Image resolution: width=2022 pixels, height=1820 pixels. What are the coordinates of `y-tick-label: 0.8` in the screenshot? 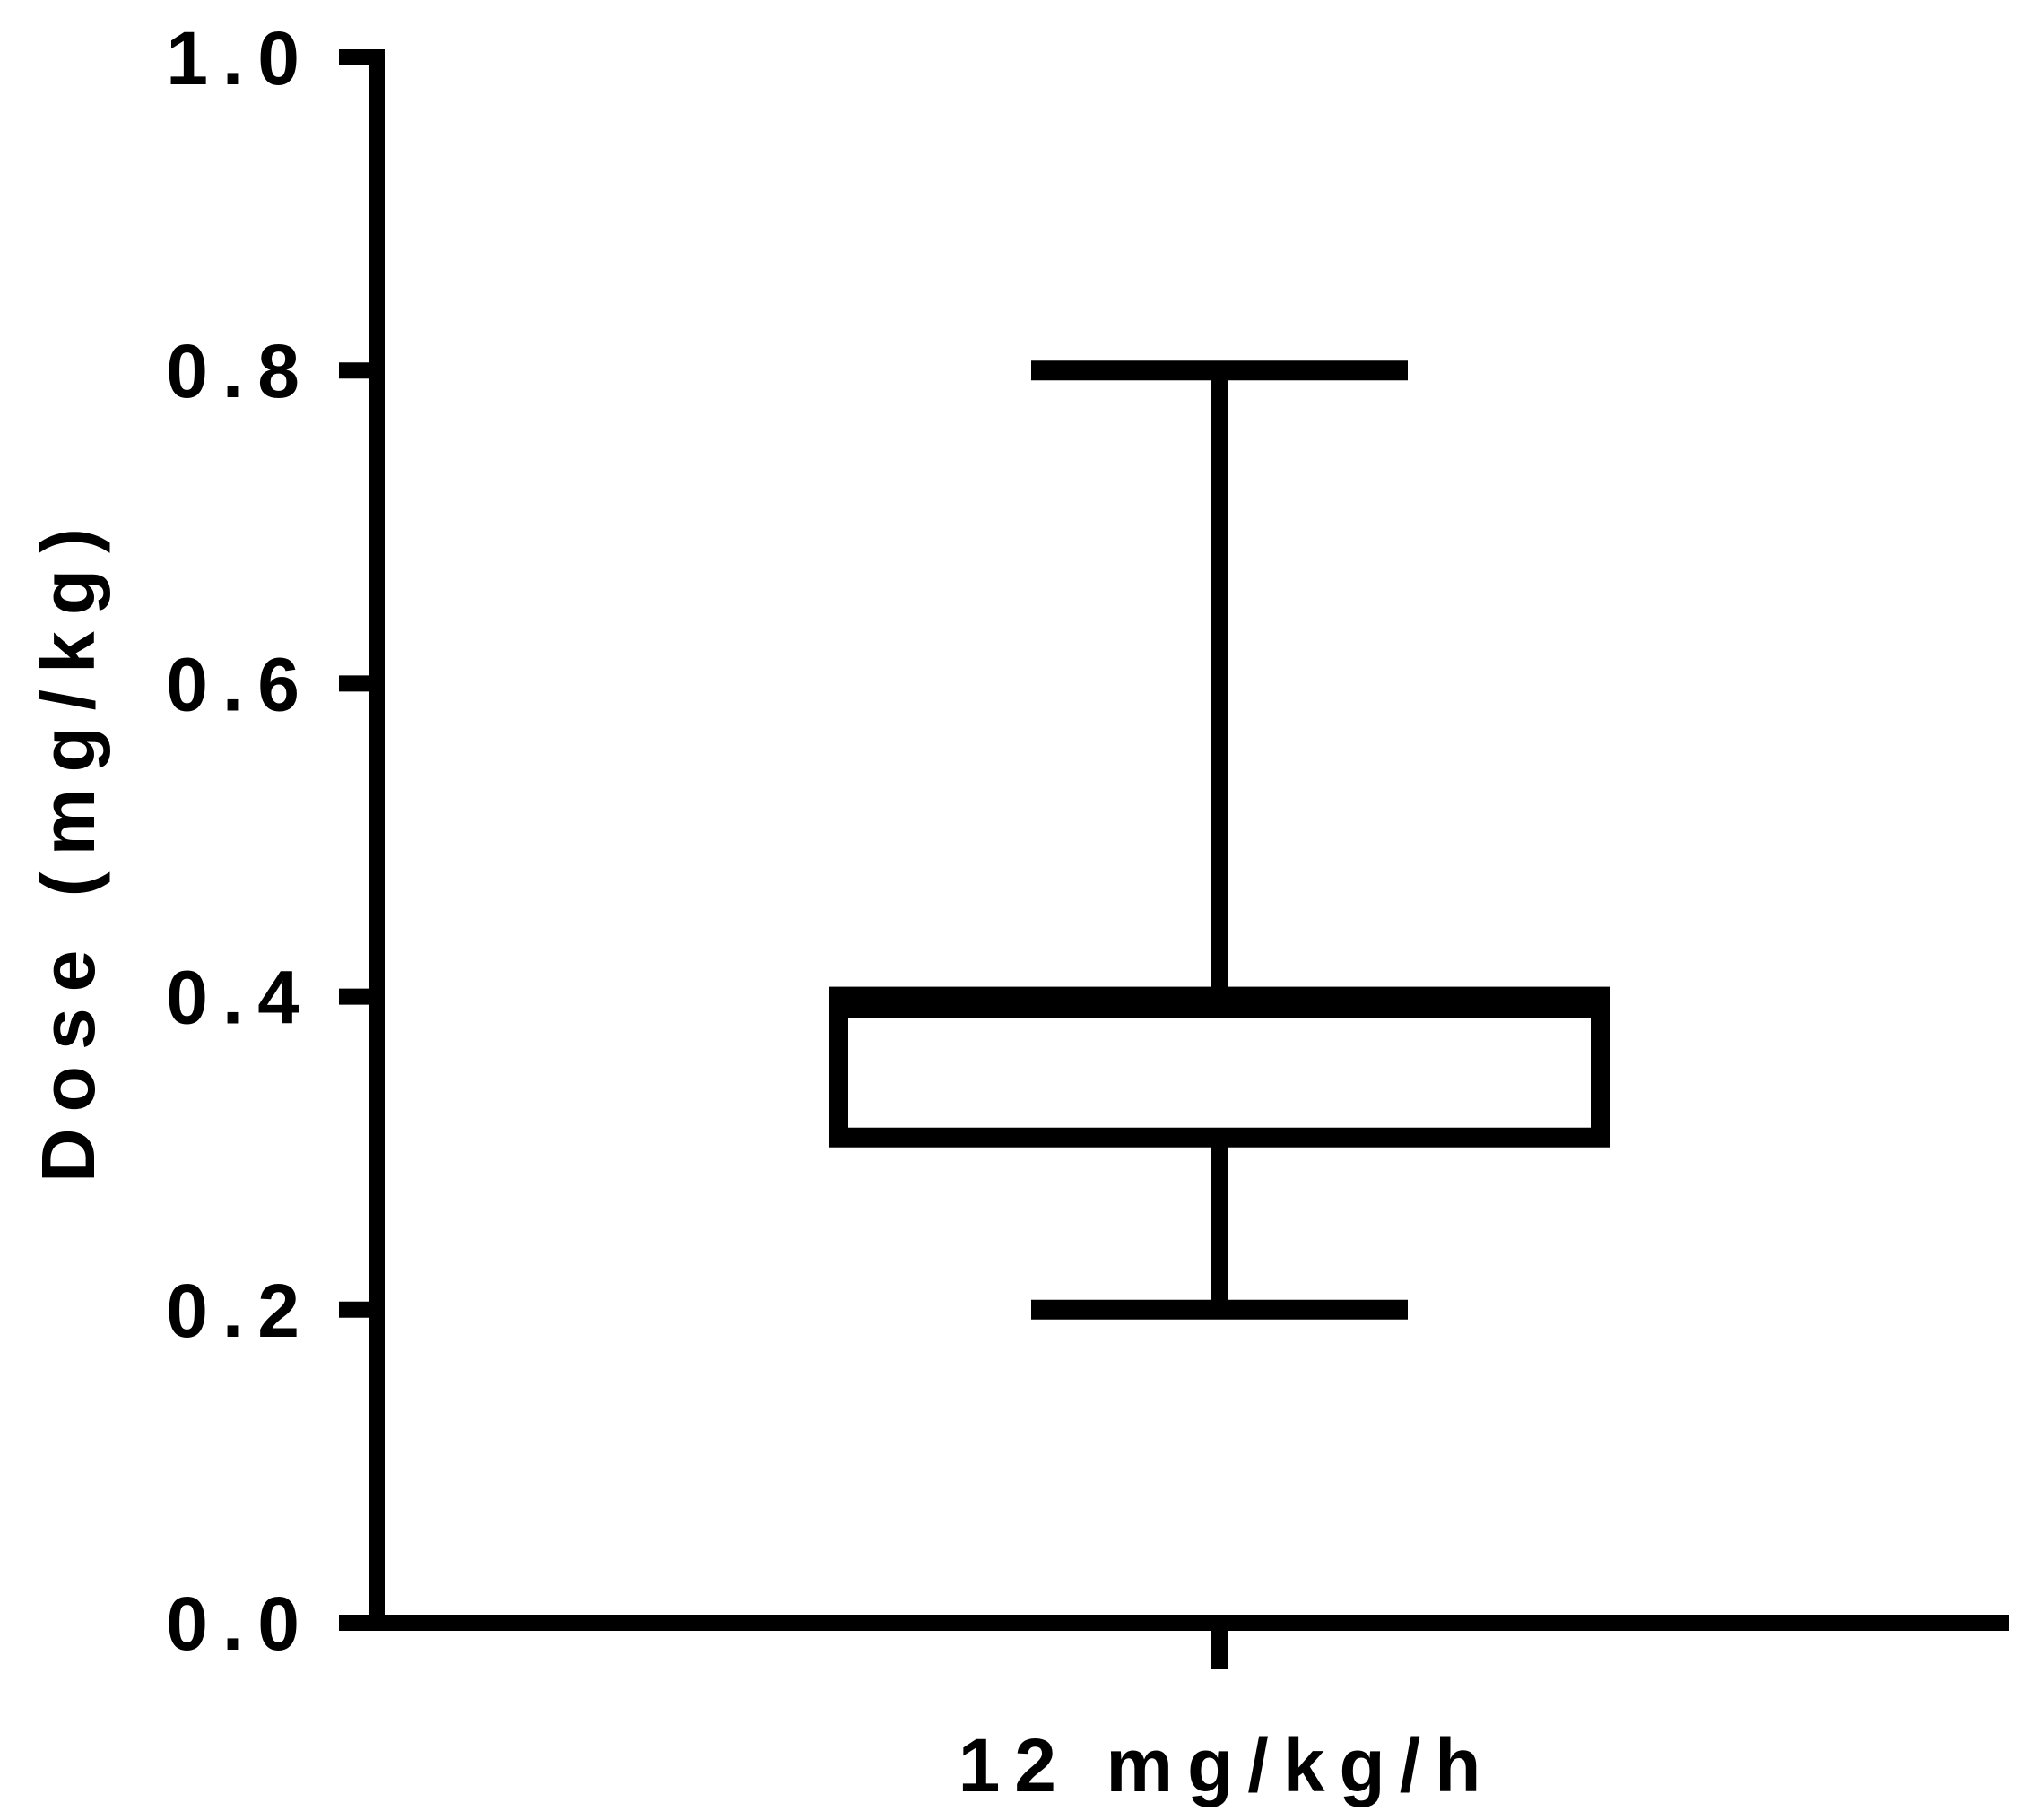 It's located at (240, 371).